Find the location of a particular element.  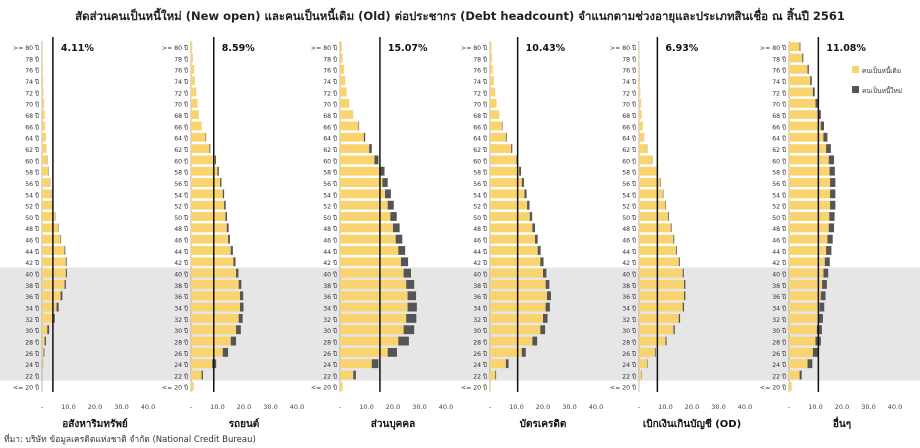

panel-3-age-tick-label: 38 ปี is located at coordinates (480, 286).